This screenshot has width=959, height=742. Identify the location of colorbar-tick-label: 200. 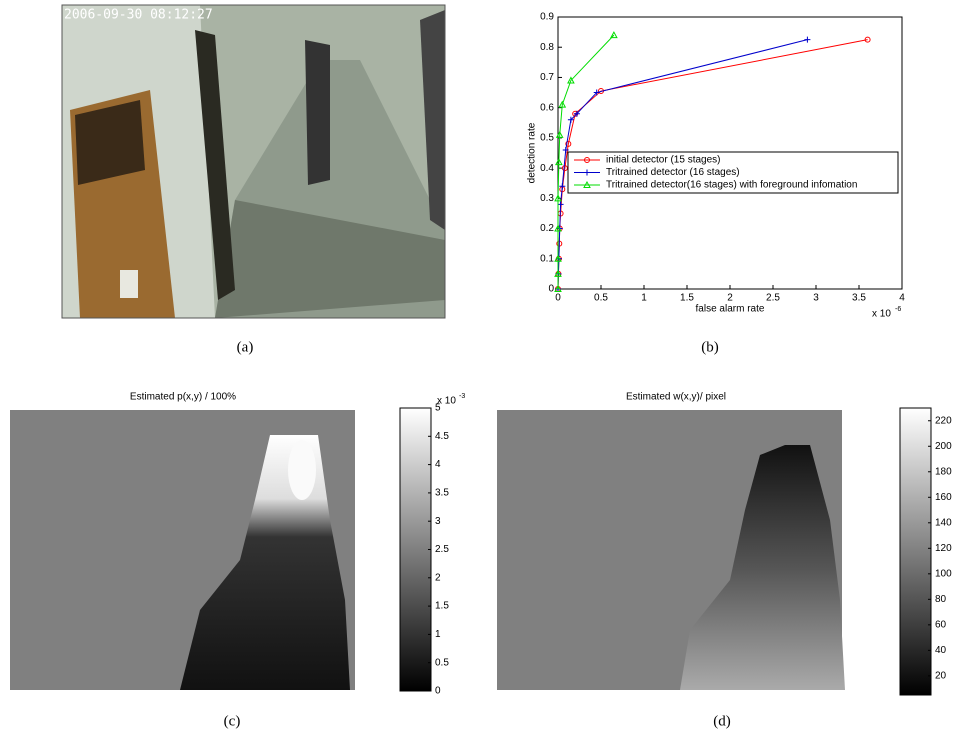
(943, 446).